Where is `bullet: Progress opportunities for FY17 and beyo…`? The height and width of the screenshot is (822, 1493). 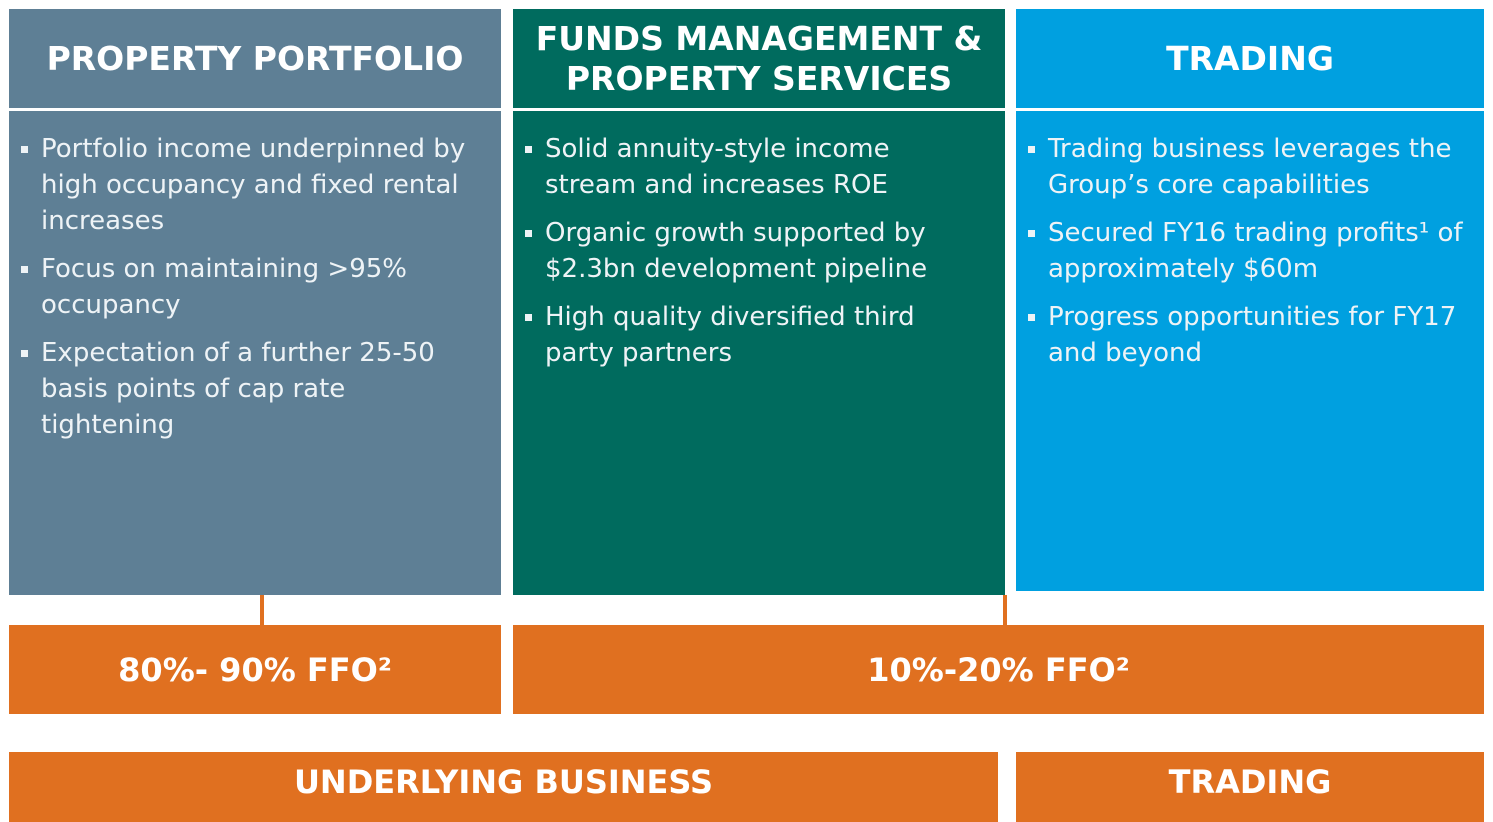
bullet: Progress opportunities for FY17 and beyo… is located at coordinates (1247, 335).